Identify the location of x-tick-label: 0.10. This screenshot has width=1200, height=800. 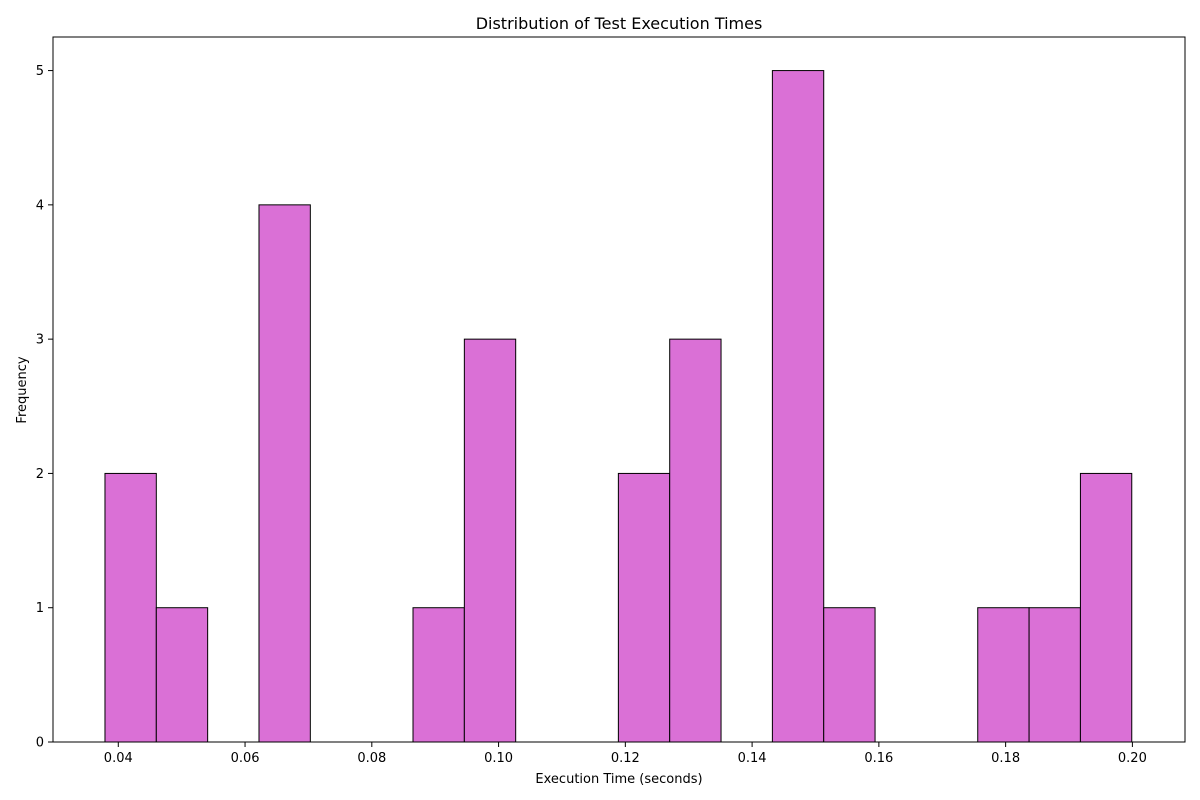
(498, 758).